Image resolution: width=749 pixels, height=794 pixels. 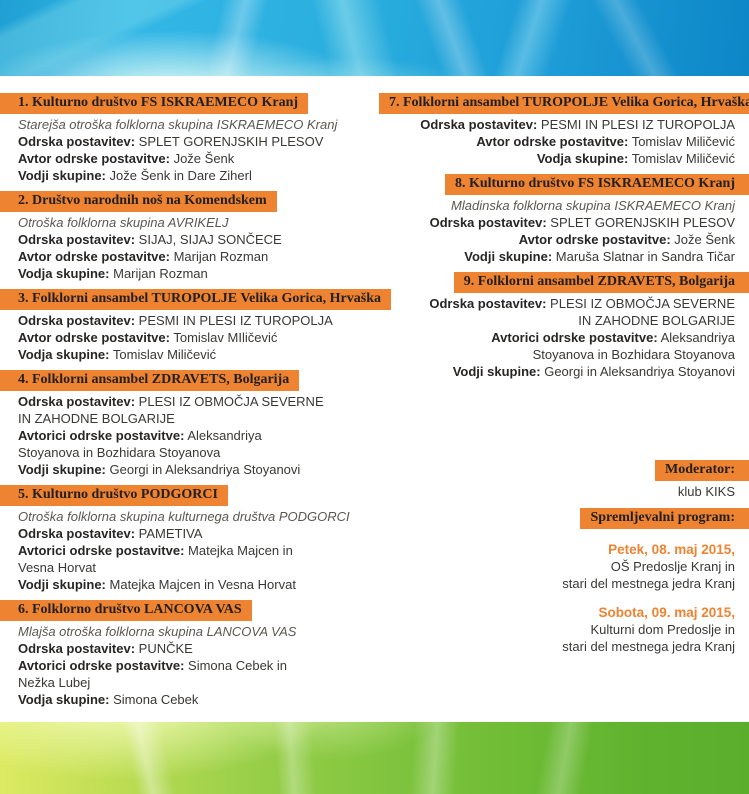 I want to click on field-value: PLESI IZ OBMOČJA SEVERNE, so click(x=231, y=401).